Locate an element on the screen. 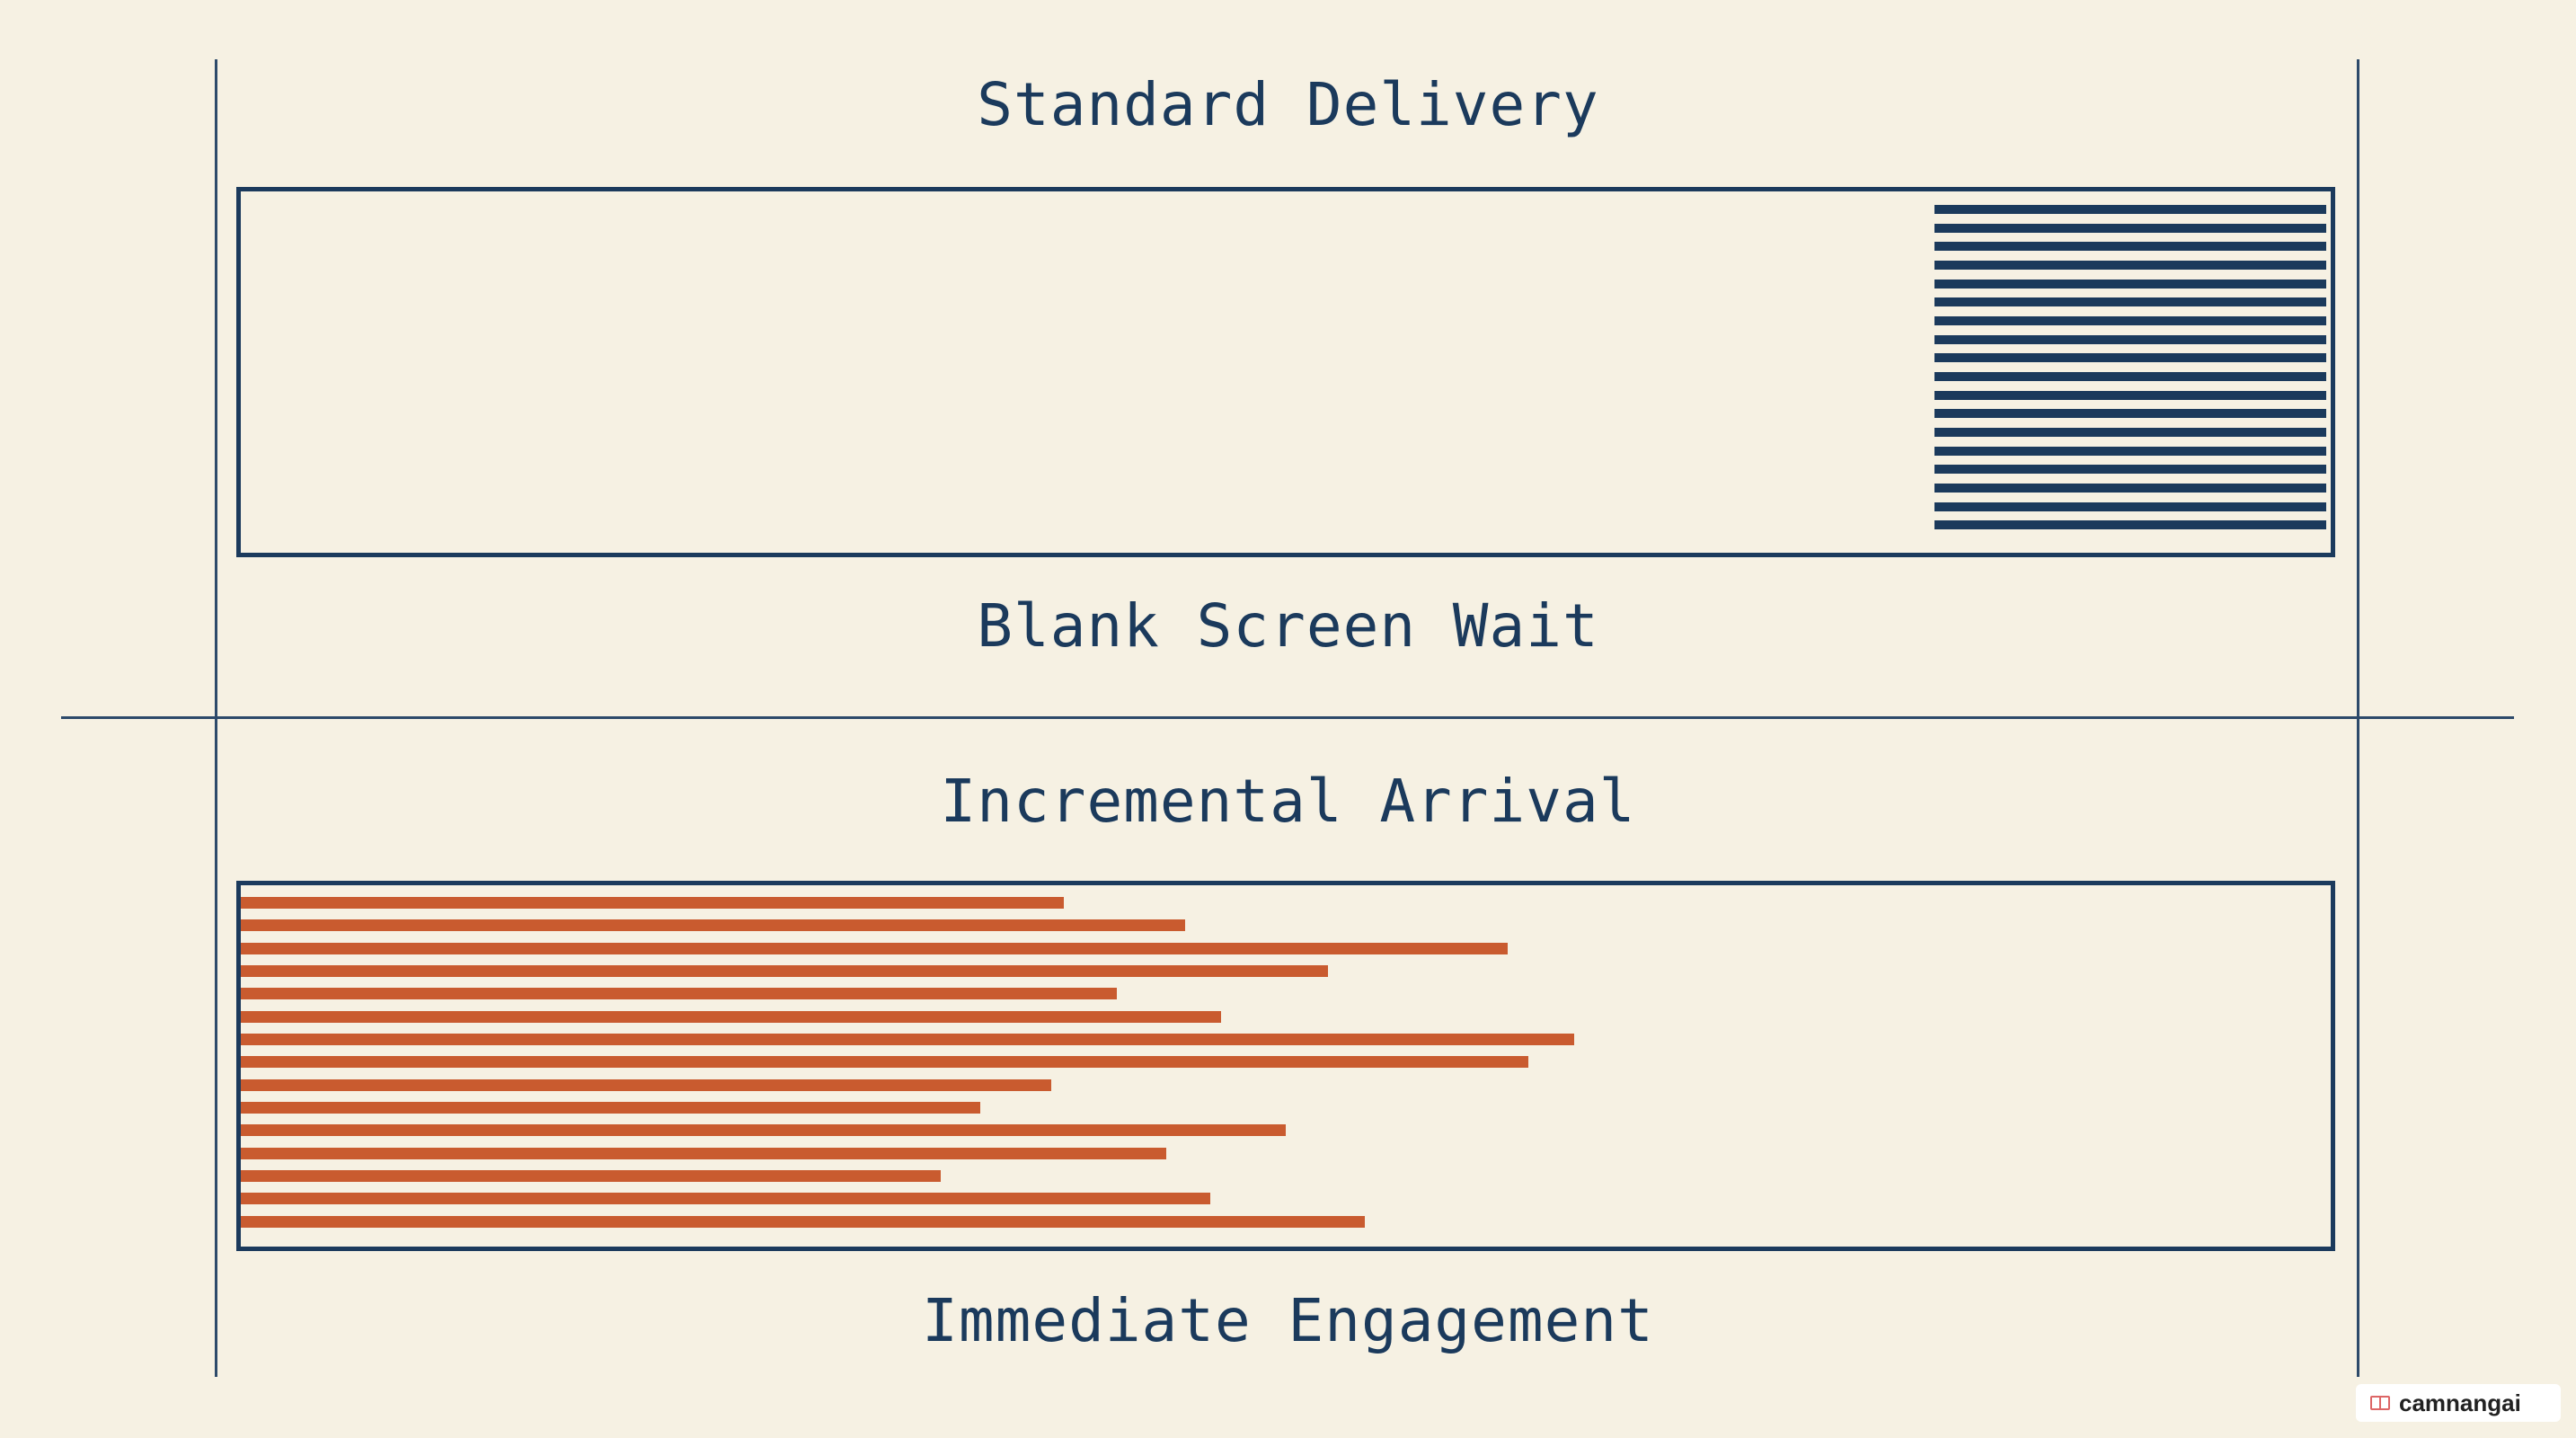 This screenshot has height=1438, width=2576. badge-label: camnangai is located at coordinates (2460, 1402).